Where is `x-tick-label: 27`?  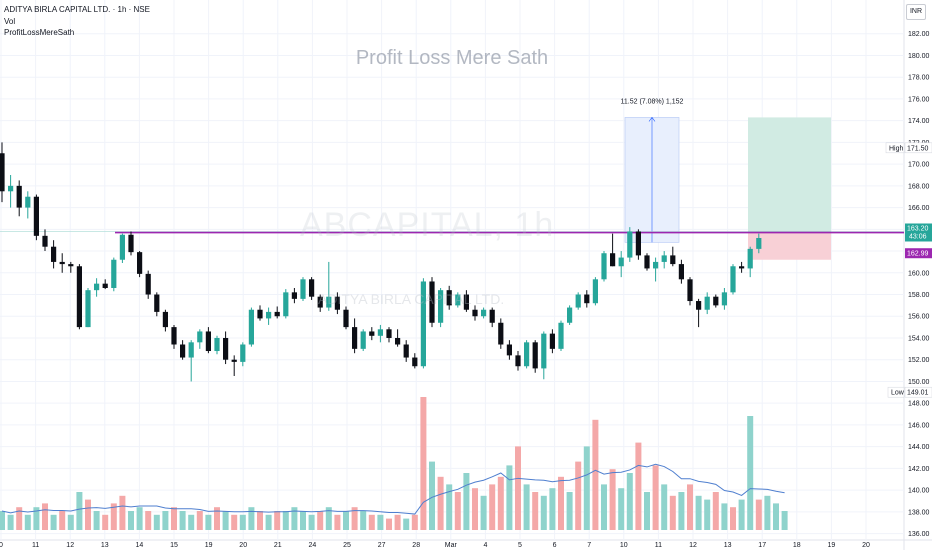 x-tick-label: 27 is located at coordinates (382, 545).